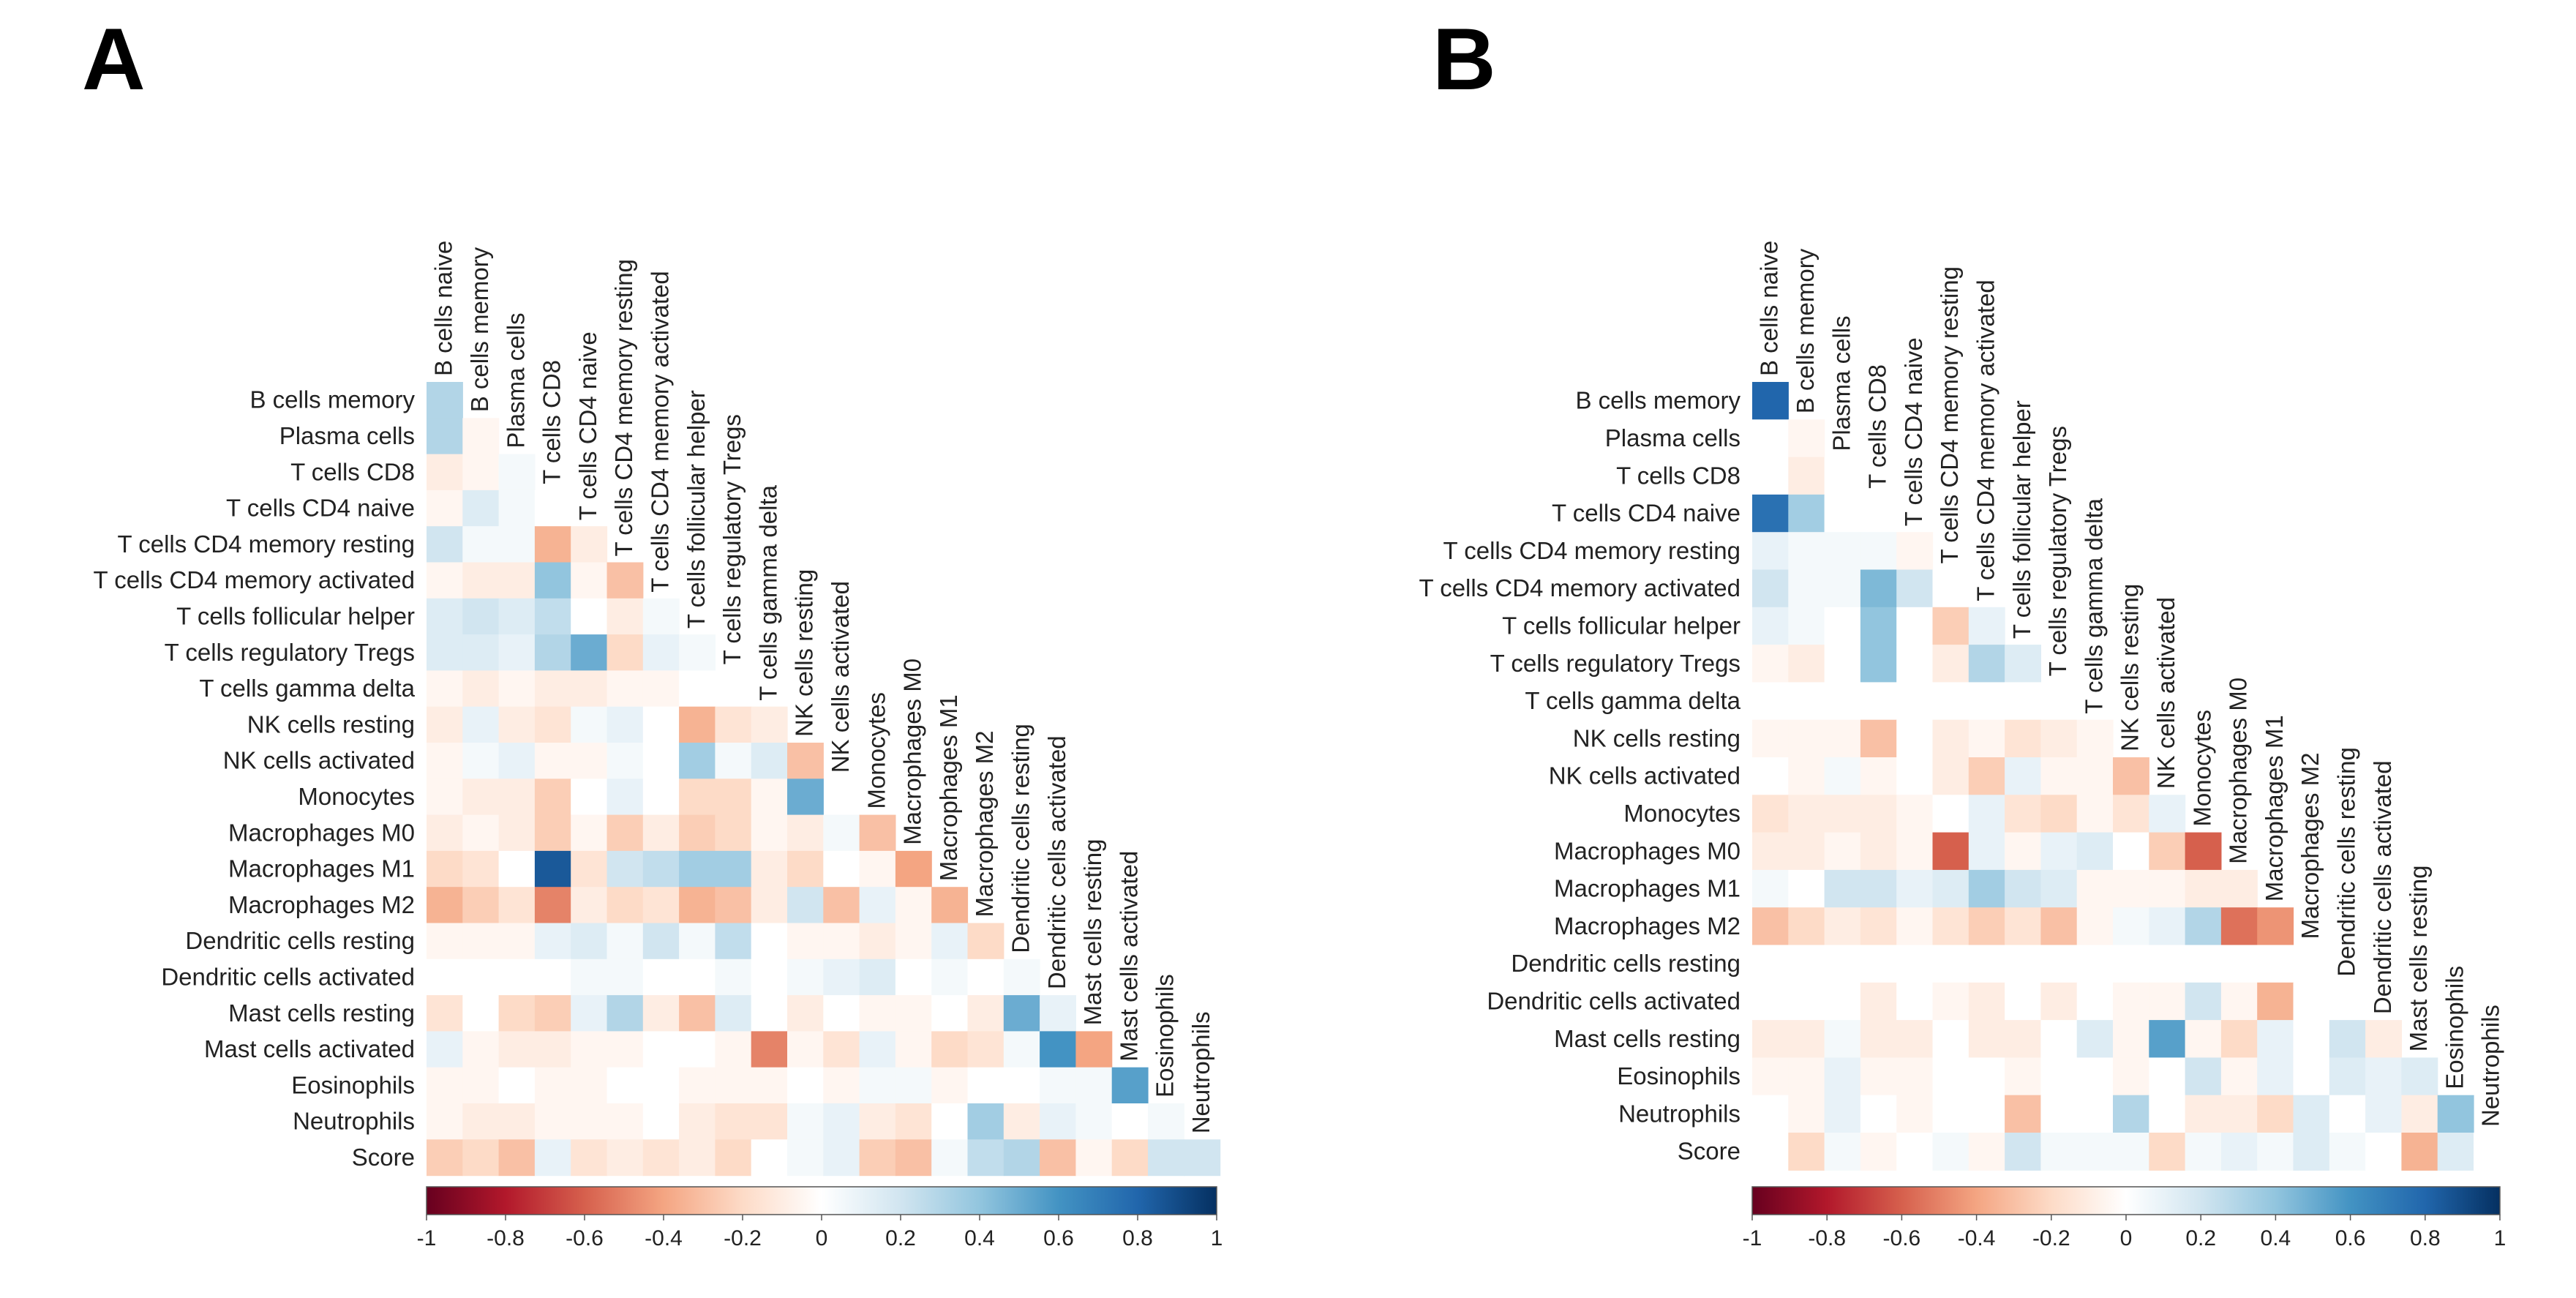  Describe the element at coordinates (1464, 59) in the screenshot. I see `panel-letter: B` at that location.